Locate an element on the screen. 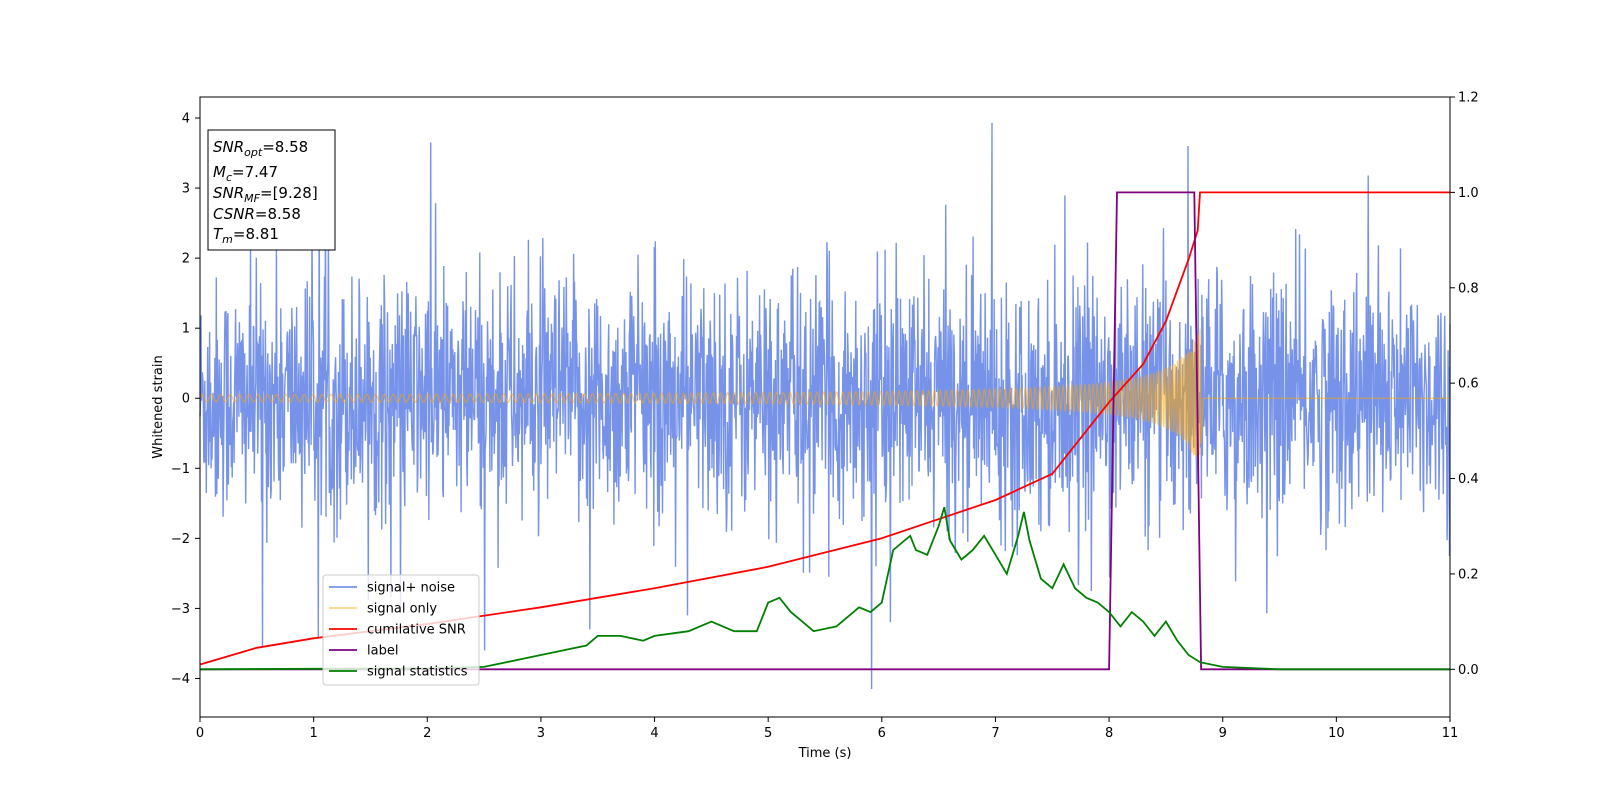  legend-label: cumilative SNR is located at coordinates (416, 630).